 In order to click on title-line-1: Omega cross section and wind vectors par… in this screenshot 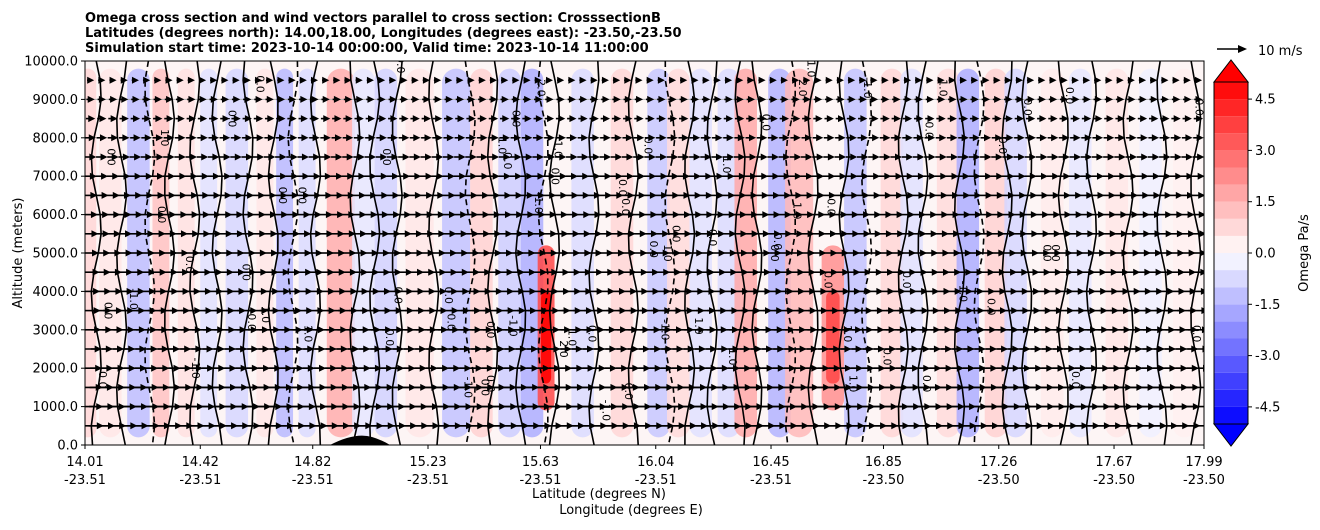, I will do `click(373, 18)`.